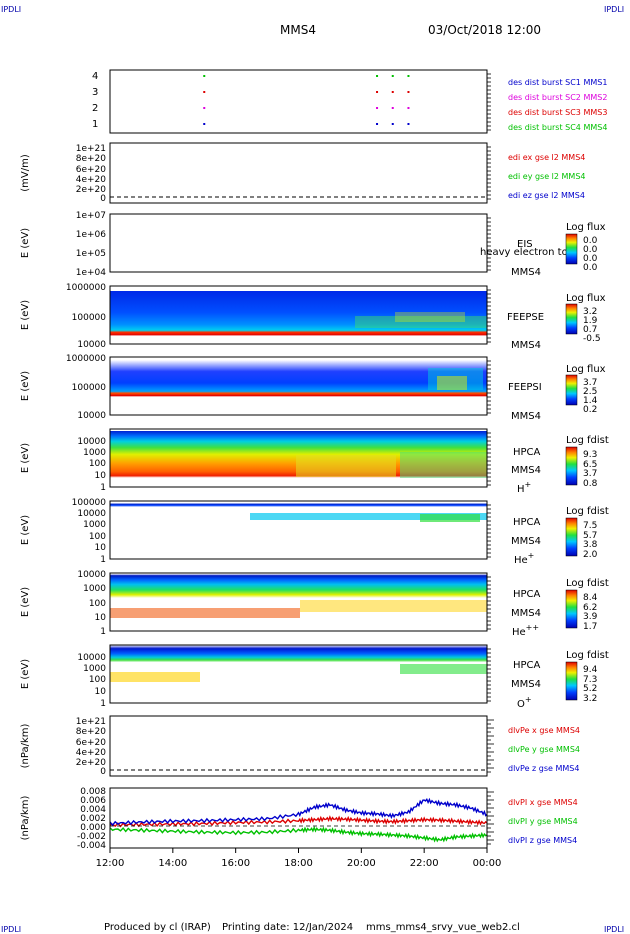  Describe the element at coordinates (525, 317) in the screenshot. I see `feepse-inst: FEEPSE` at that location.